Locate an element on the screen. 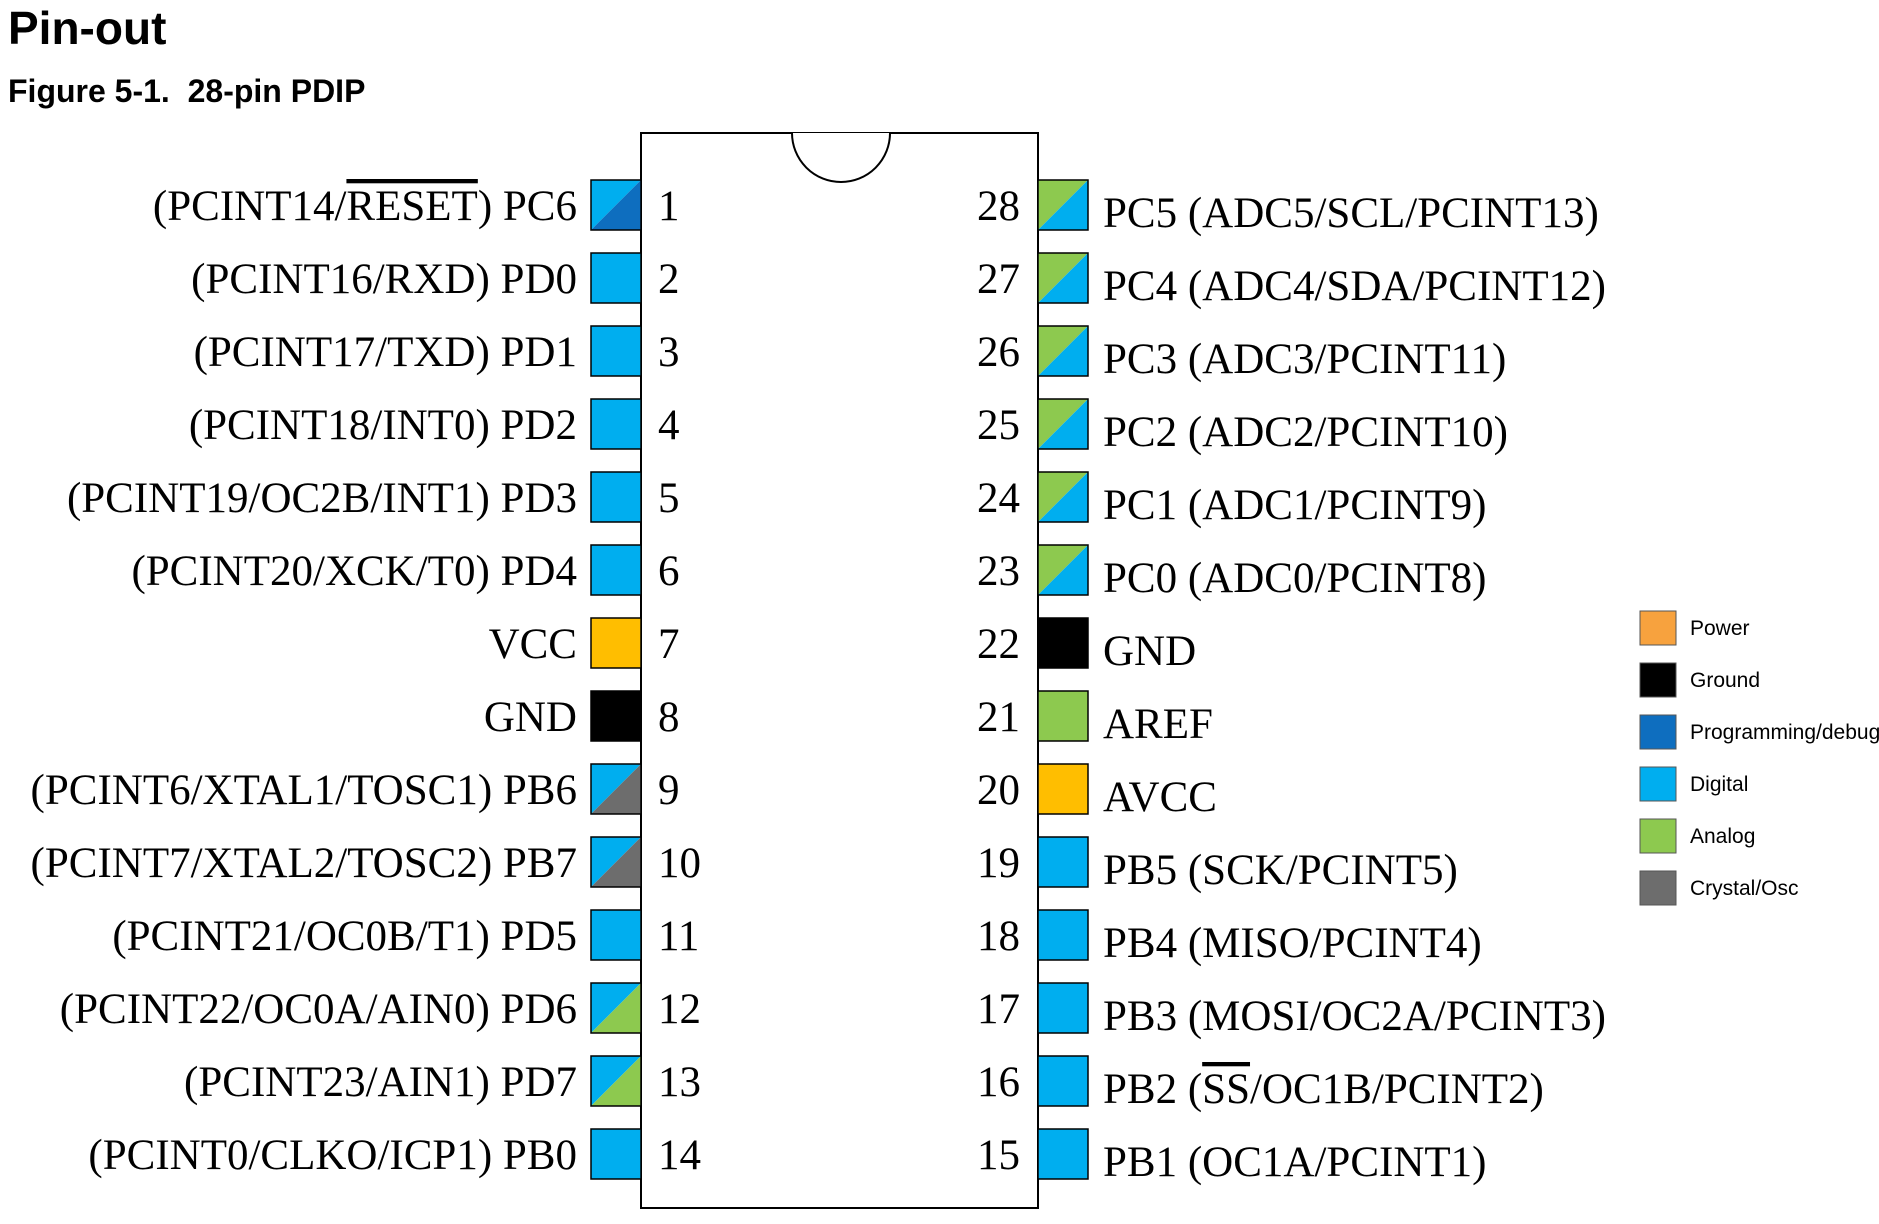 The image size is (1879, 1224). pin-19-outline is located at coordinates (1063, 862).